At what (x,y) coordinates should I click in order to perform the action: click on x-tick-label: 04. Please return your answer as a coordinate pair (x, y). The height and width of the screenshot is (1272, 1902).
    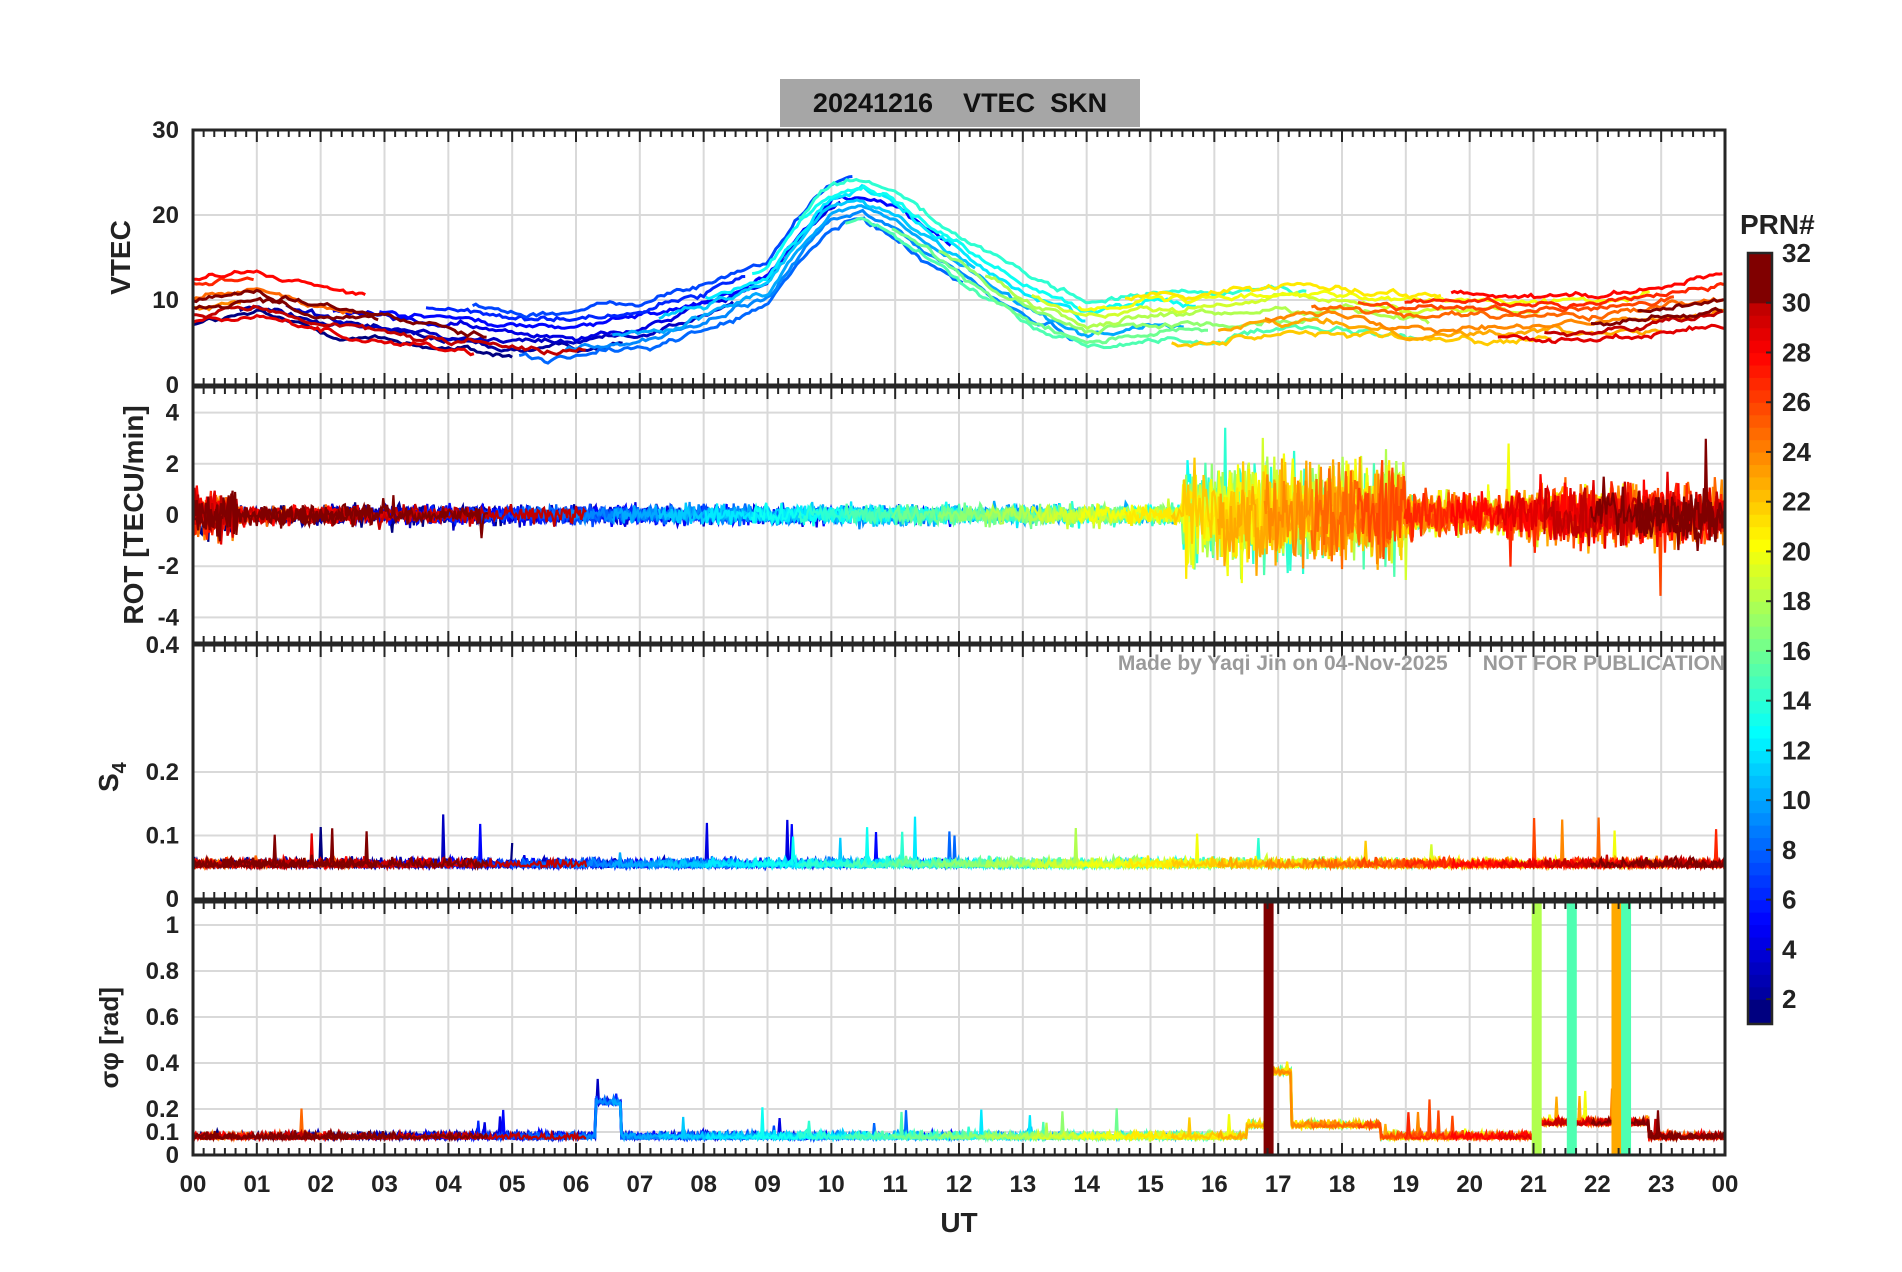
    Looking at the image, I should click on (448, 1184).